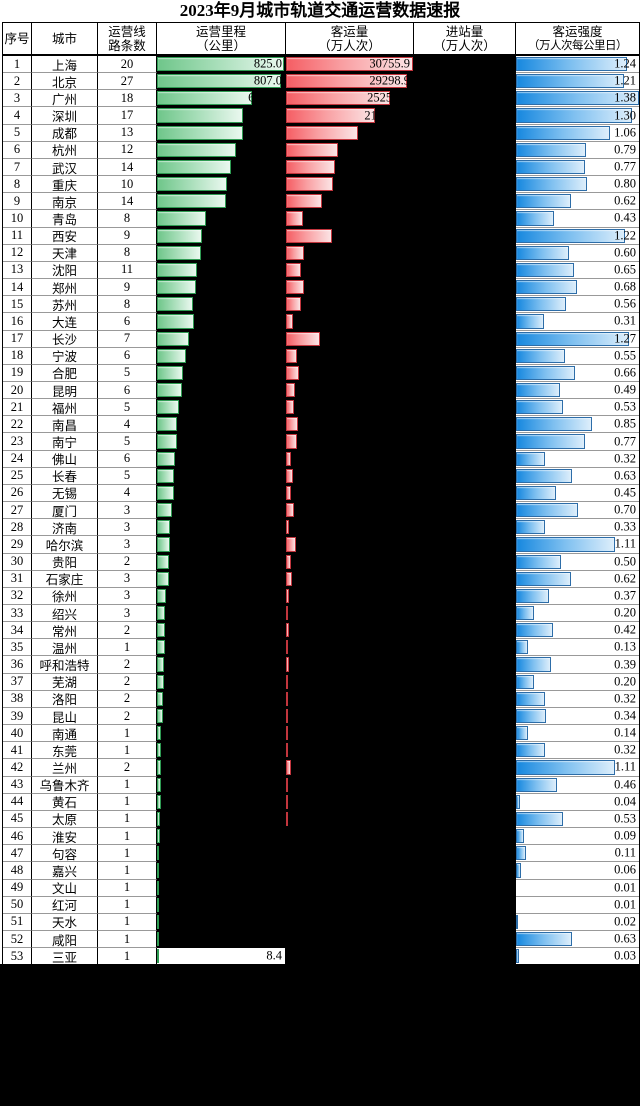 The image size is (640, 1106). What do you see at coordinates (321, 133) in the screenshot?
I see `table-row: 5 成都 13 1.06` at bounding box center [321, 133].